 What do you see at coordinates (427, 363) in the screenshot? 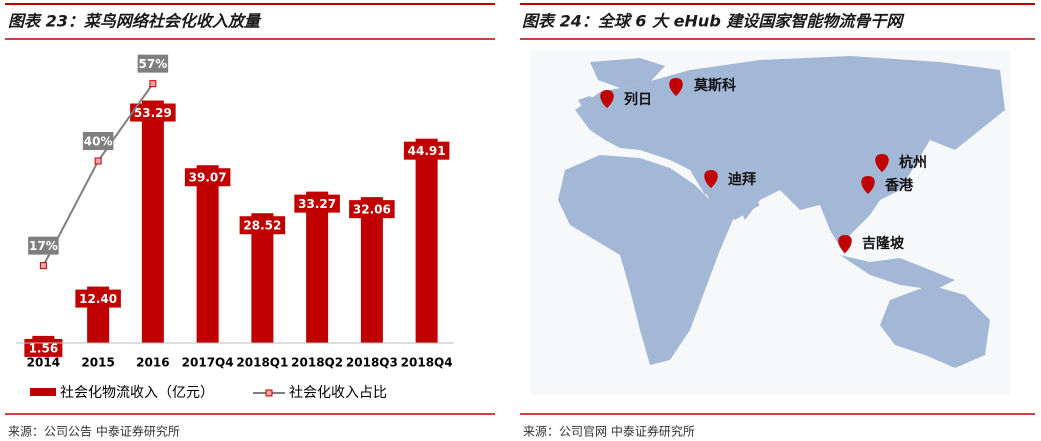
I see `x-tick-label: 2018Q4` at bounding box center [427, 363].